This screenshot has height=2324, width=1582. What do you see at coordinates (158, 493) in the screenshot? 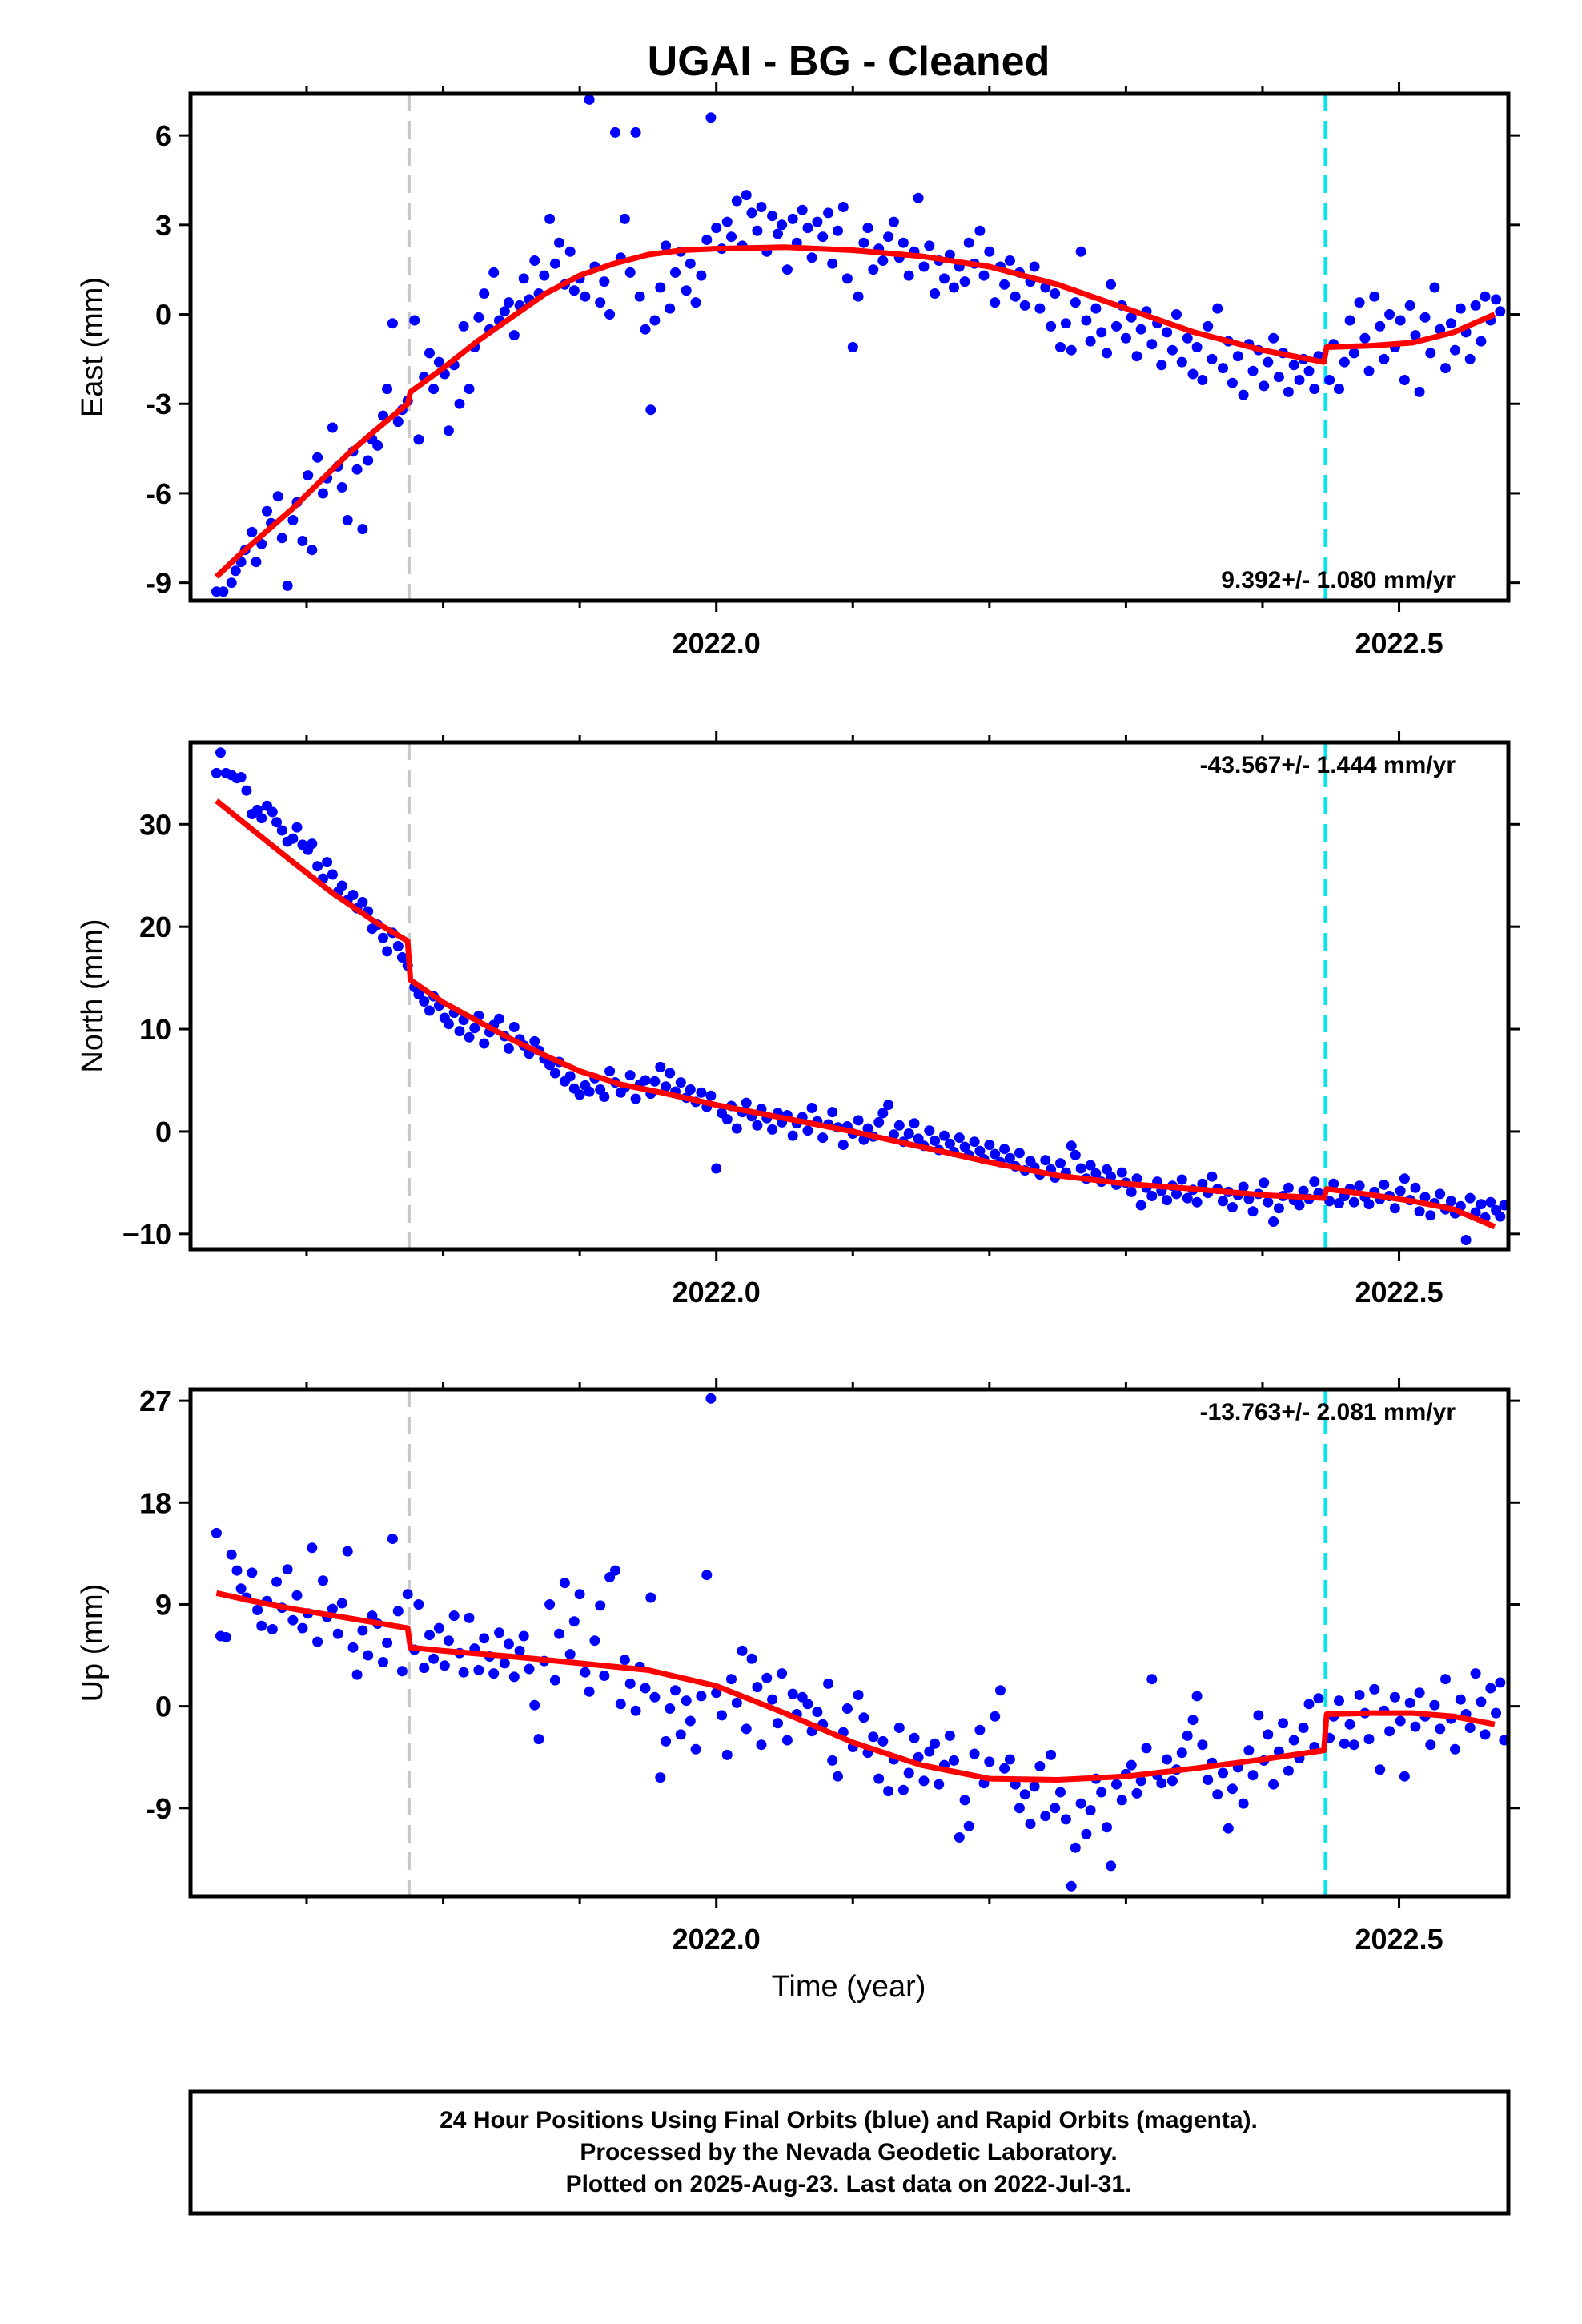
I see `y-tick-label: -6` at bounding box center [158, 493].